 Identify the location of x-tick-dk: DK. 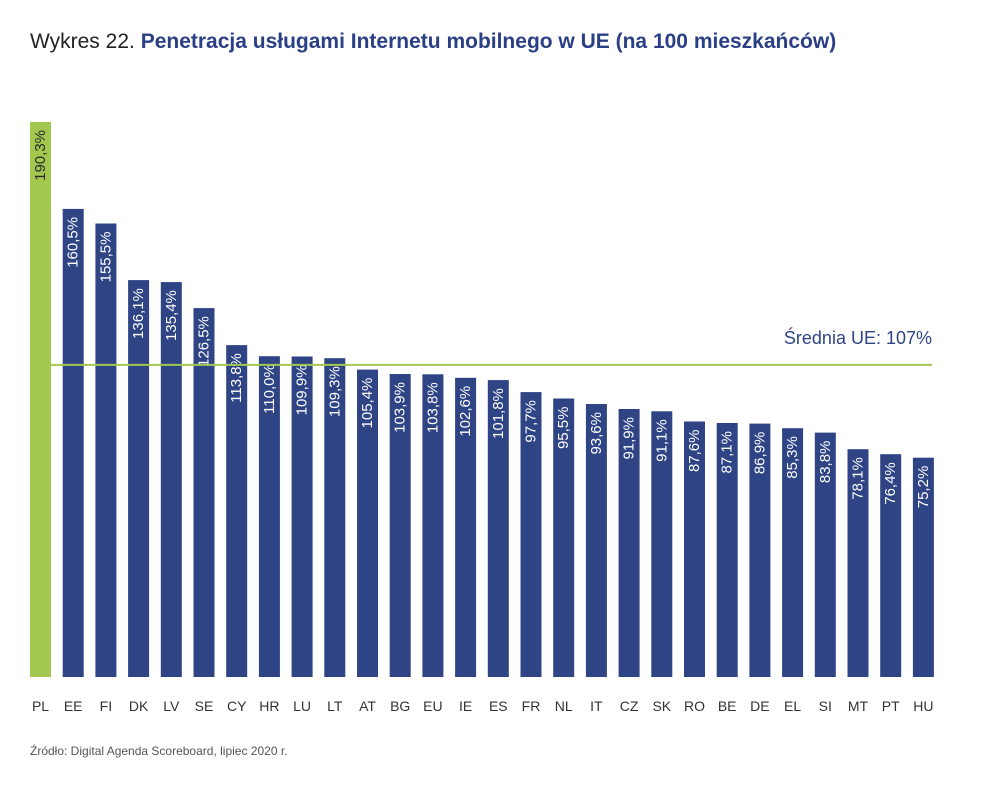
(139, 706).